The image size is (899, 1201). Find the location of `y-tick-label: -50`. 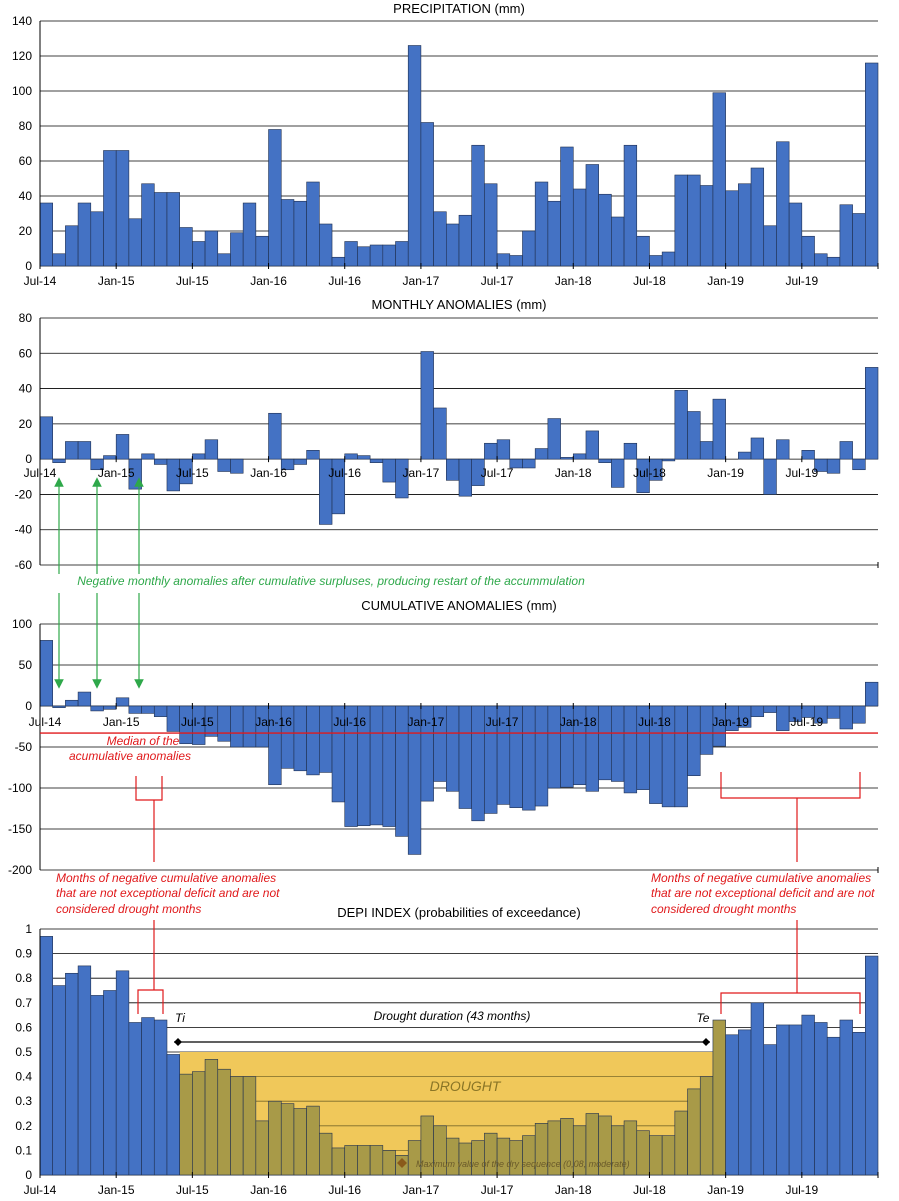

y-tick-label: -50 is located at coordinates (24, 747).